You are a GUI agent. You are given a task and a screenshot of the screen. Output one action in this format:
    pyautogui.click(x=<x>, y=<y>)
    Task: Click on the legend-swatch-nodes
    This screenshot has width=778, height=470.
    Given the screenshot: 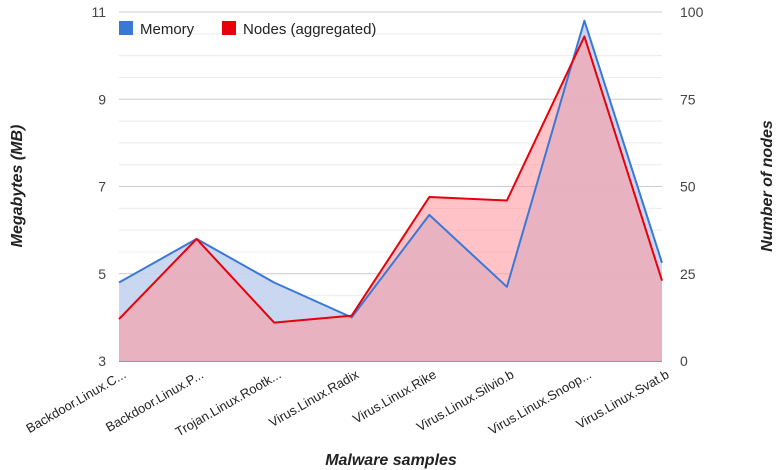 What is the action you would take?
    pyautogui.click(x=229, y=28)
    